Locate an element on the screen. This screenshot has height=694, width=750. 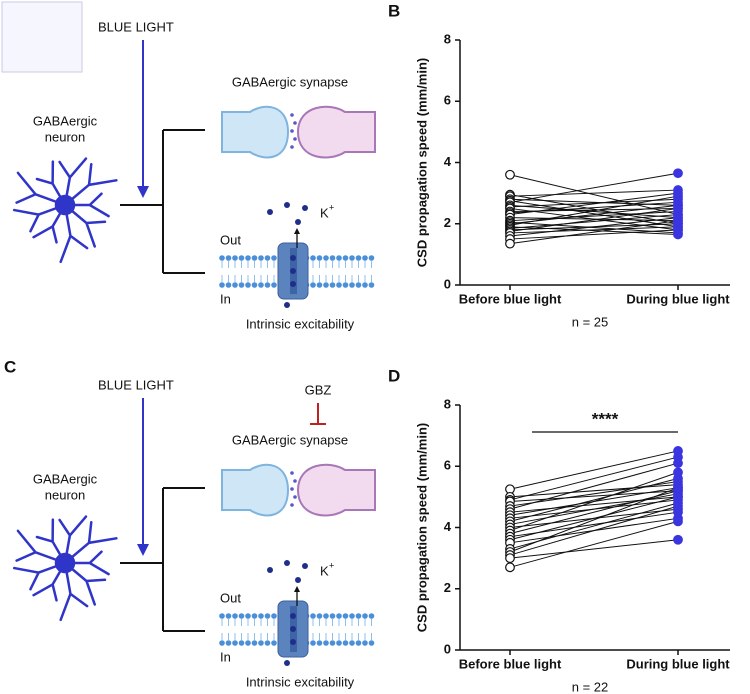
out-label: Out is located at coordinates (230, 597).